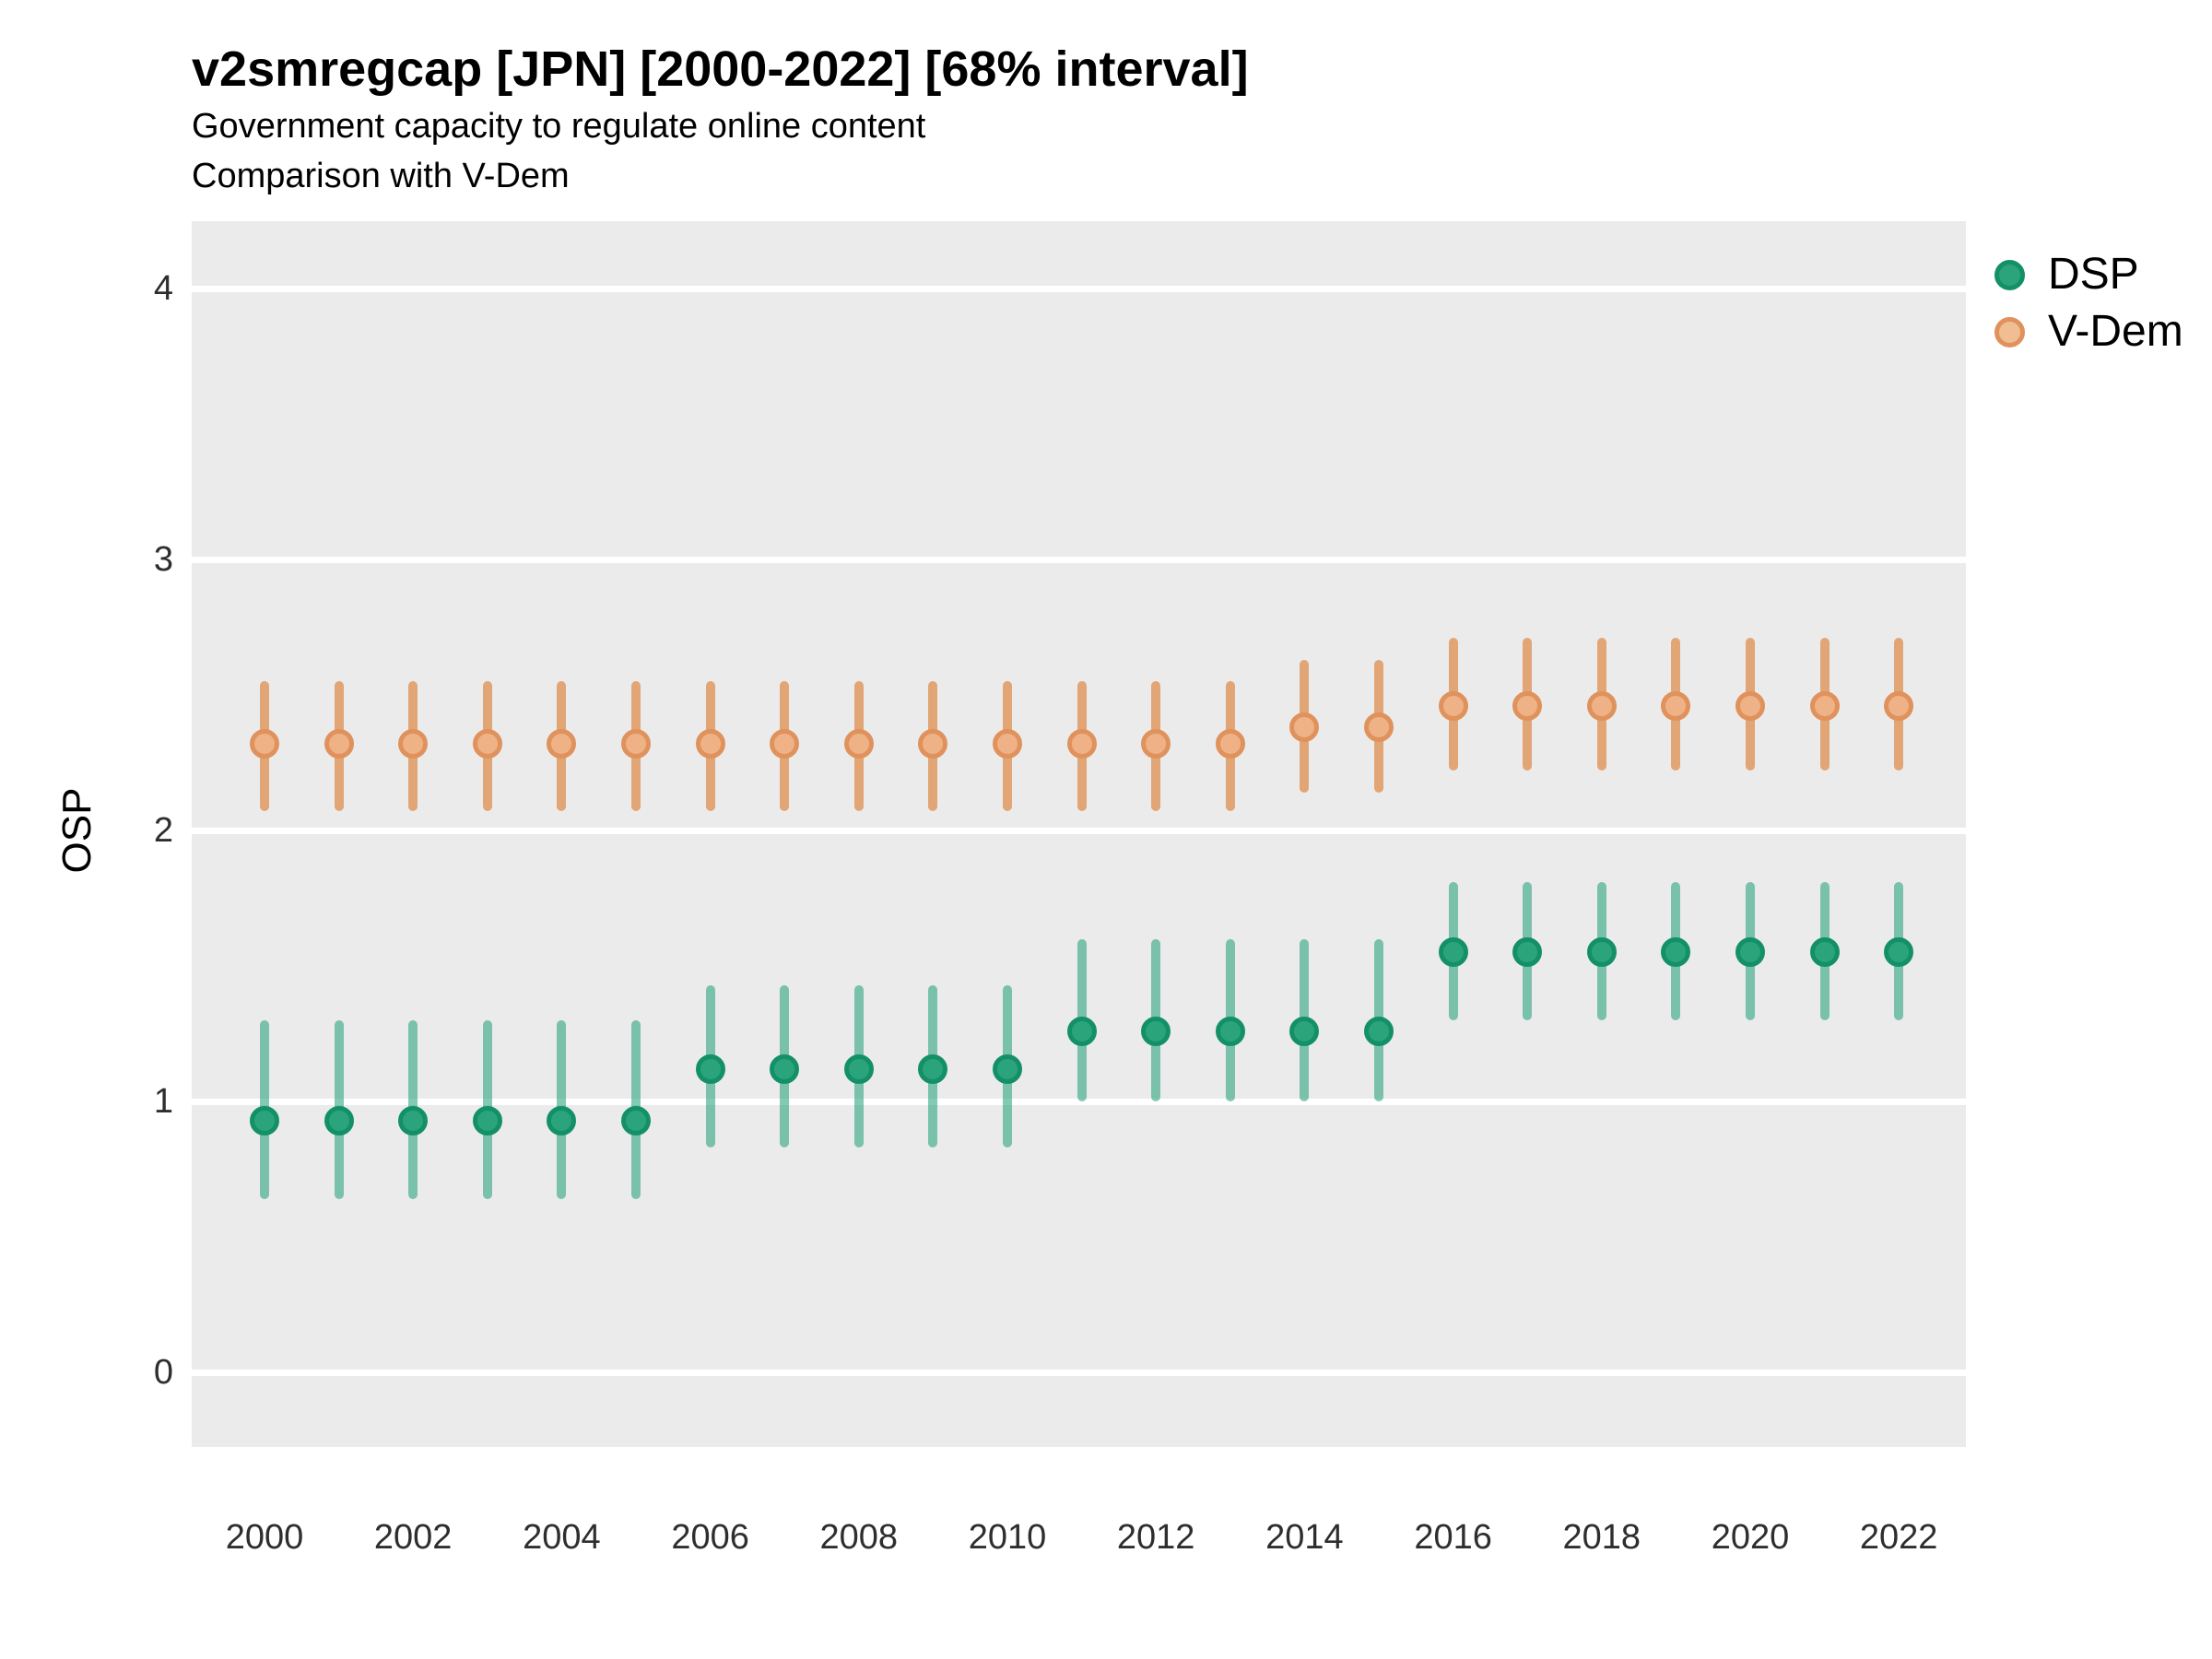 This screenshot has height=1659, width=2212. What do you see at coordinates (1304, 727) in the screenshot?
I see `vdem-point-2014` at bounding box center [1304, 727].